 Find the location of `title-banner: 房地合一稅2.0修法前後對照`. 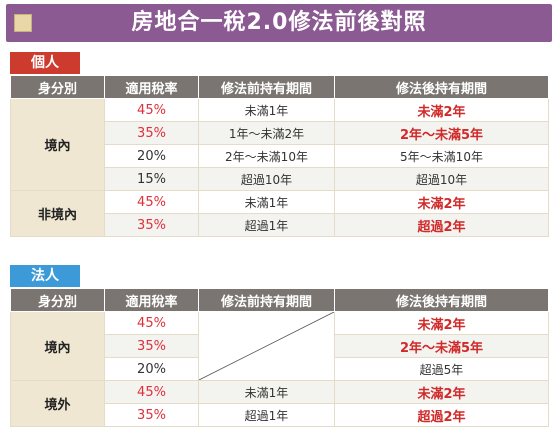

title-banner: 房地合一稅2.0修法前後對照 is located at coordinates (279, 23).